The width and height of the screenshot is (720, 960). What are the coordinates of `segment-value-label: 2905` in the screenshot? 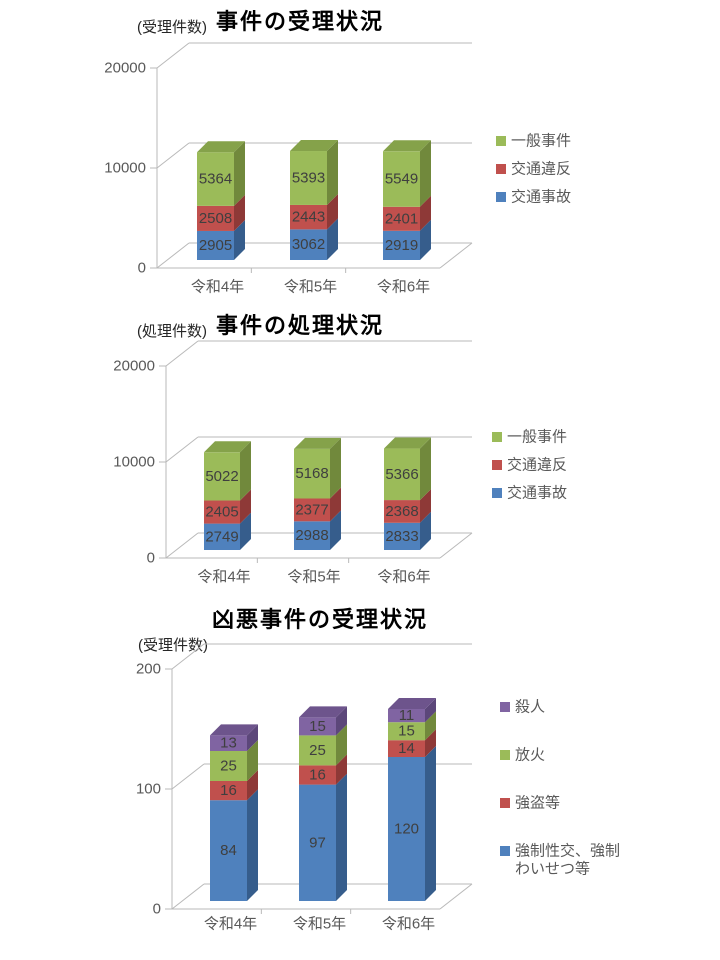 It's located at (215, 245).